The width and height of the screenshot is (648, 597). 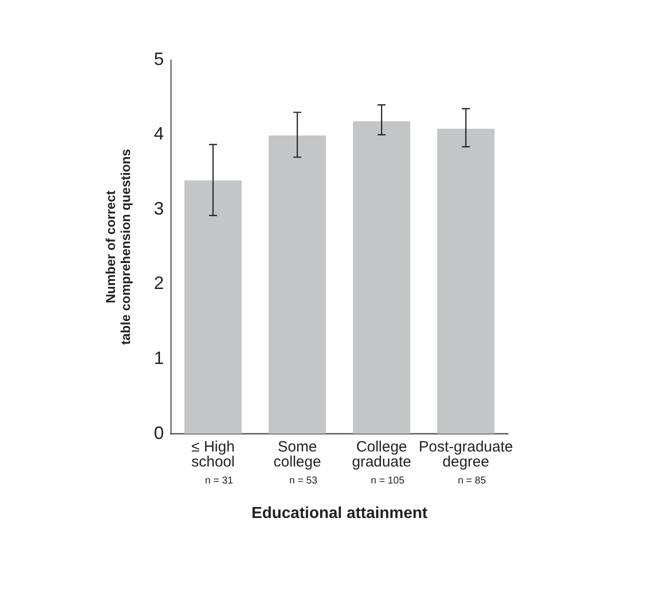 What do you see at coordinates (387, 481) in the screenshot?
I see `text: n = 105` at bounding box center [387, 481].